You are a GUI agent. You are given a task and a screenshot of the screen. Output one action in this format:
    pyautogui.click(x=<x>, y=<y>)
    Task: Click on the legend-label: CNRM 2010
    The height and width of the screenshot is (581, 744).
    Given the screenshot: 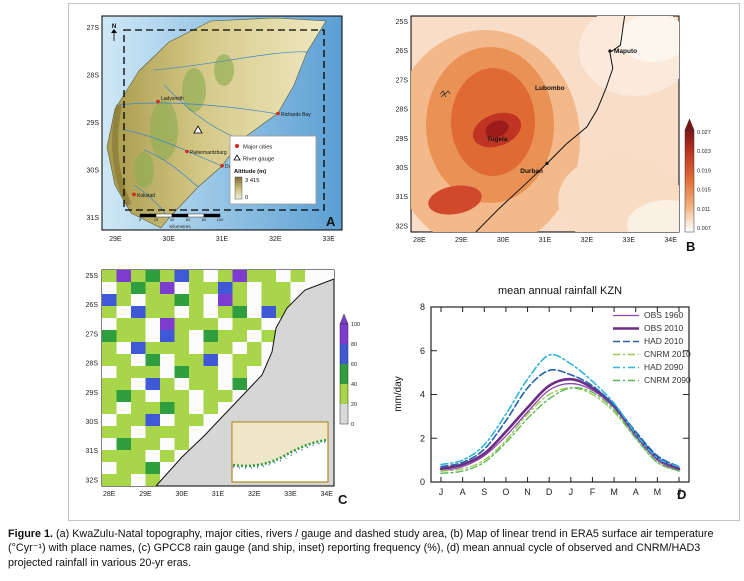 What is the action you would take?
    pyautogui.click(x=667, y=354)
    